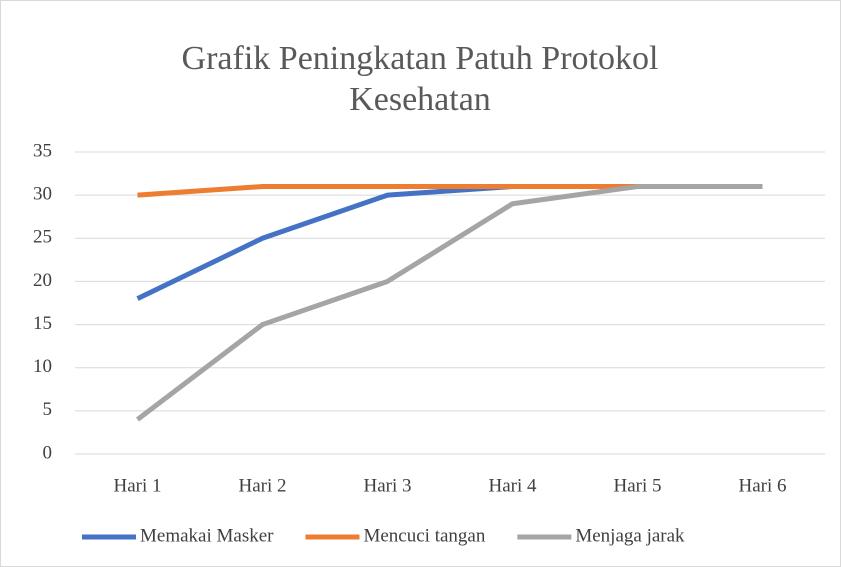 The width and height of the screenshot is (841, 567). What do you see at coordinates (42, 150) in the screenshot?
I see `y-tick-label: 35` at bounding box center [42, 150].